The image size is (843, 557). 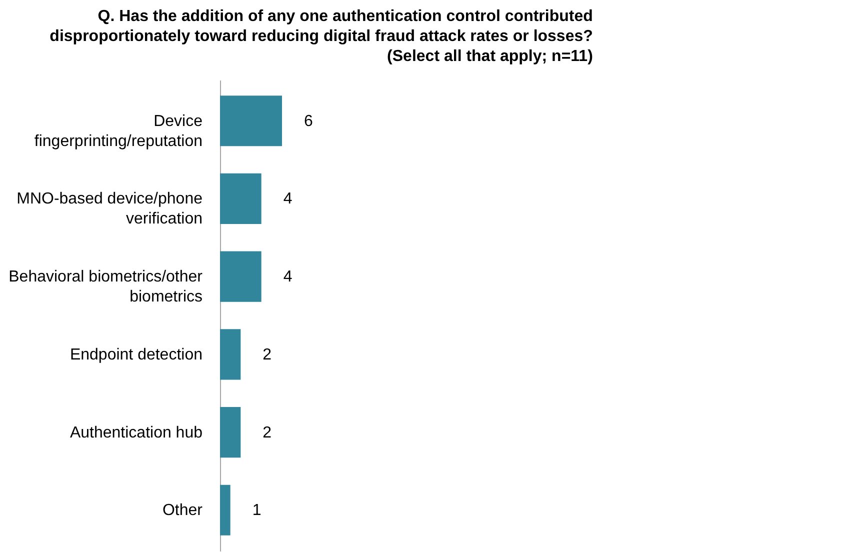 What do you see at coordinates (106, 287) in the screenshot?
I see `y-tick-label: Behavioral biometrics/other biometrics` at bounding box center [106, 287].